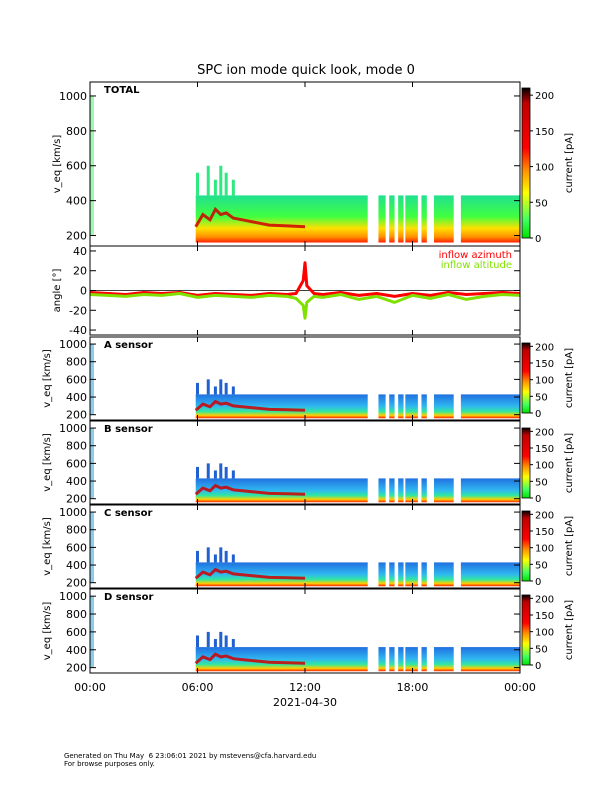  I want to click on y-tick-label: 800, so click(76, 530).